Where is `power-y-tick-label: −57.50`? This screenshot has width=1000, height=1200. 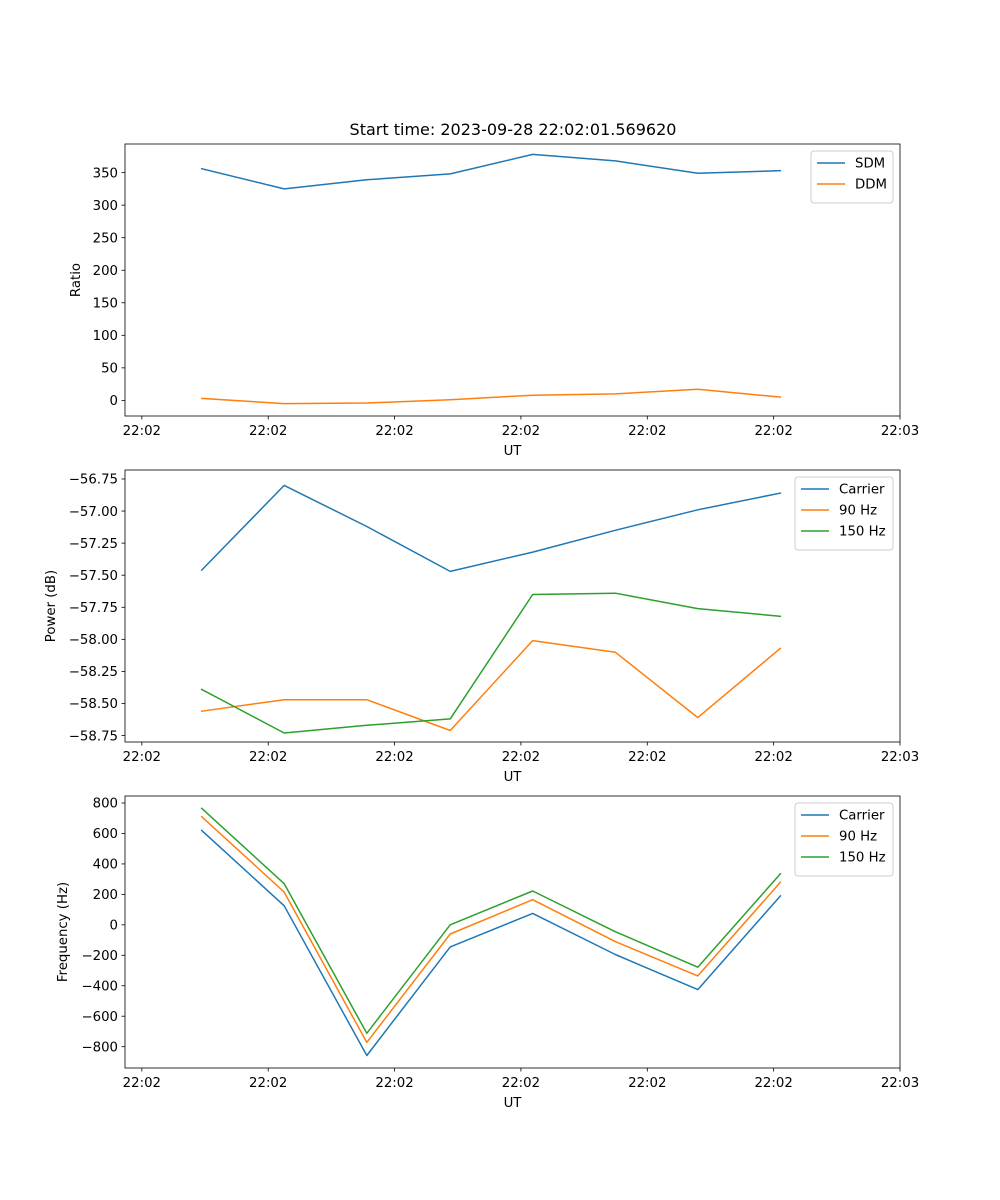
power-y-tick-label: −57.50 is located at coordinates (93, 576).